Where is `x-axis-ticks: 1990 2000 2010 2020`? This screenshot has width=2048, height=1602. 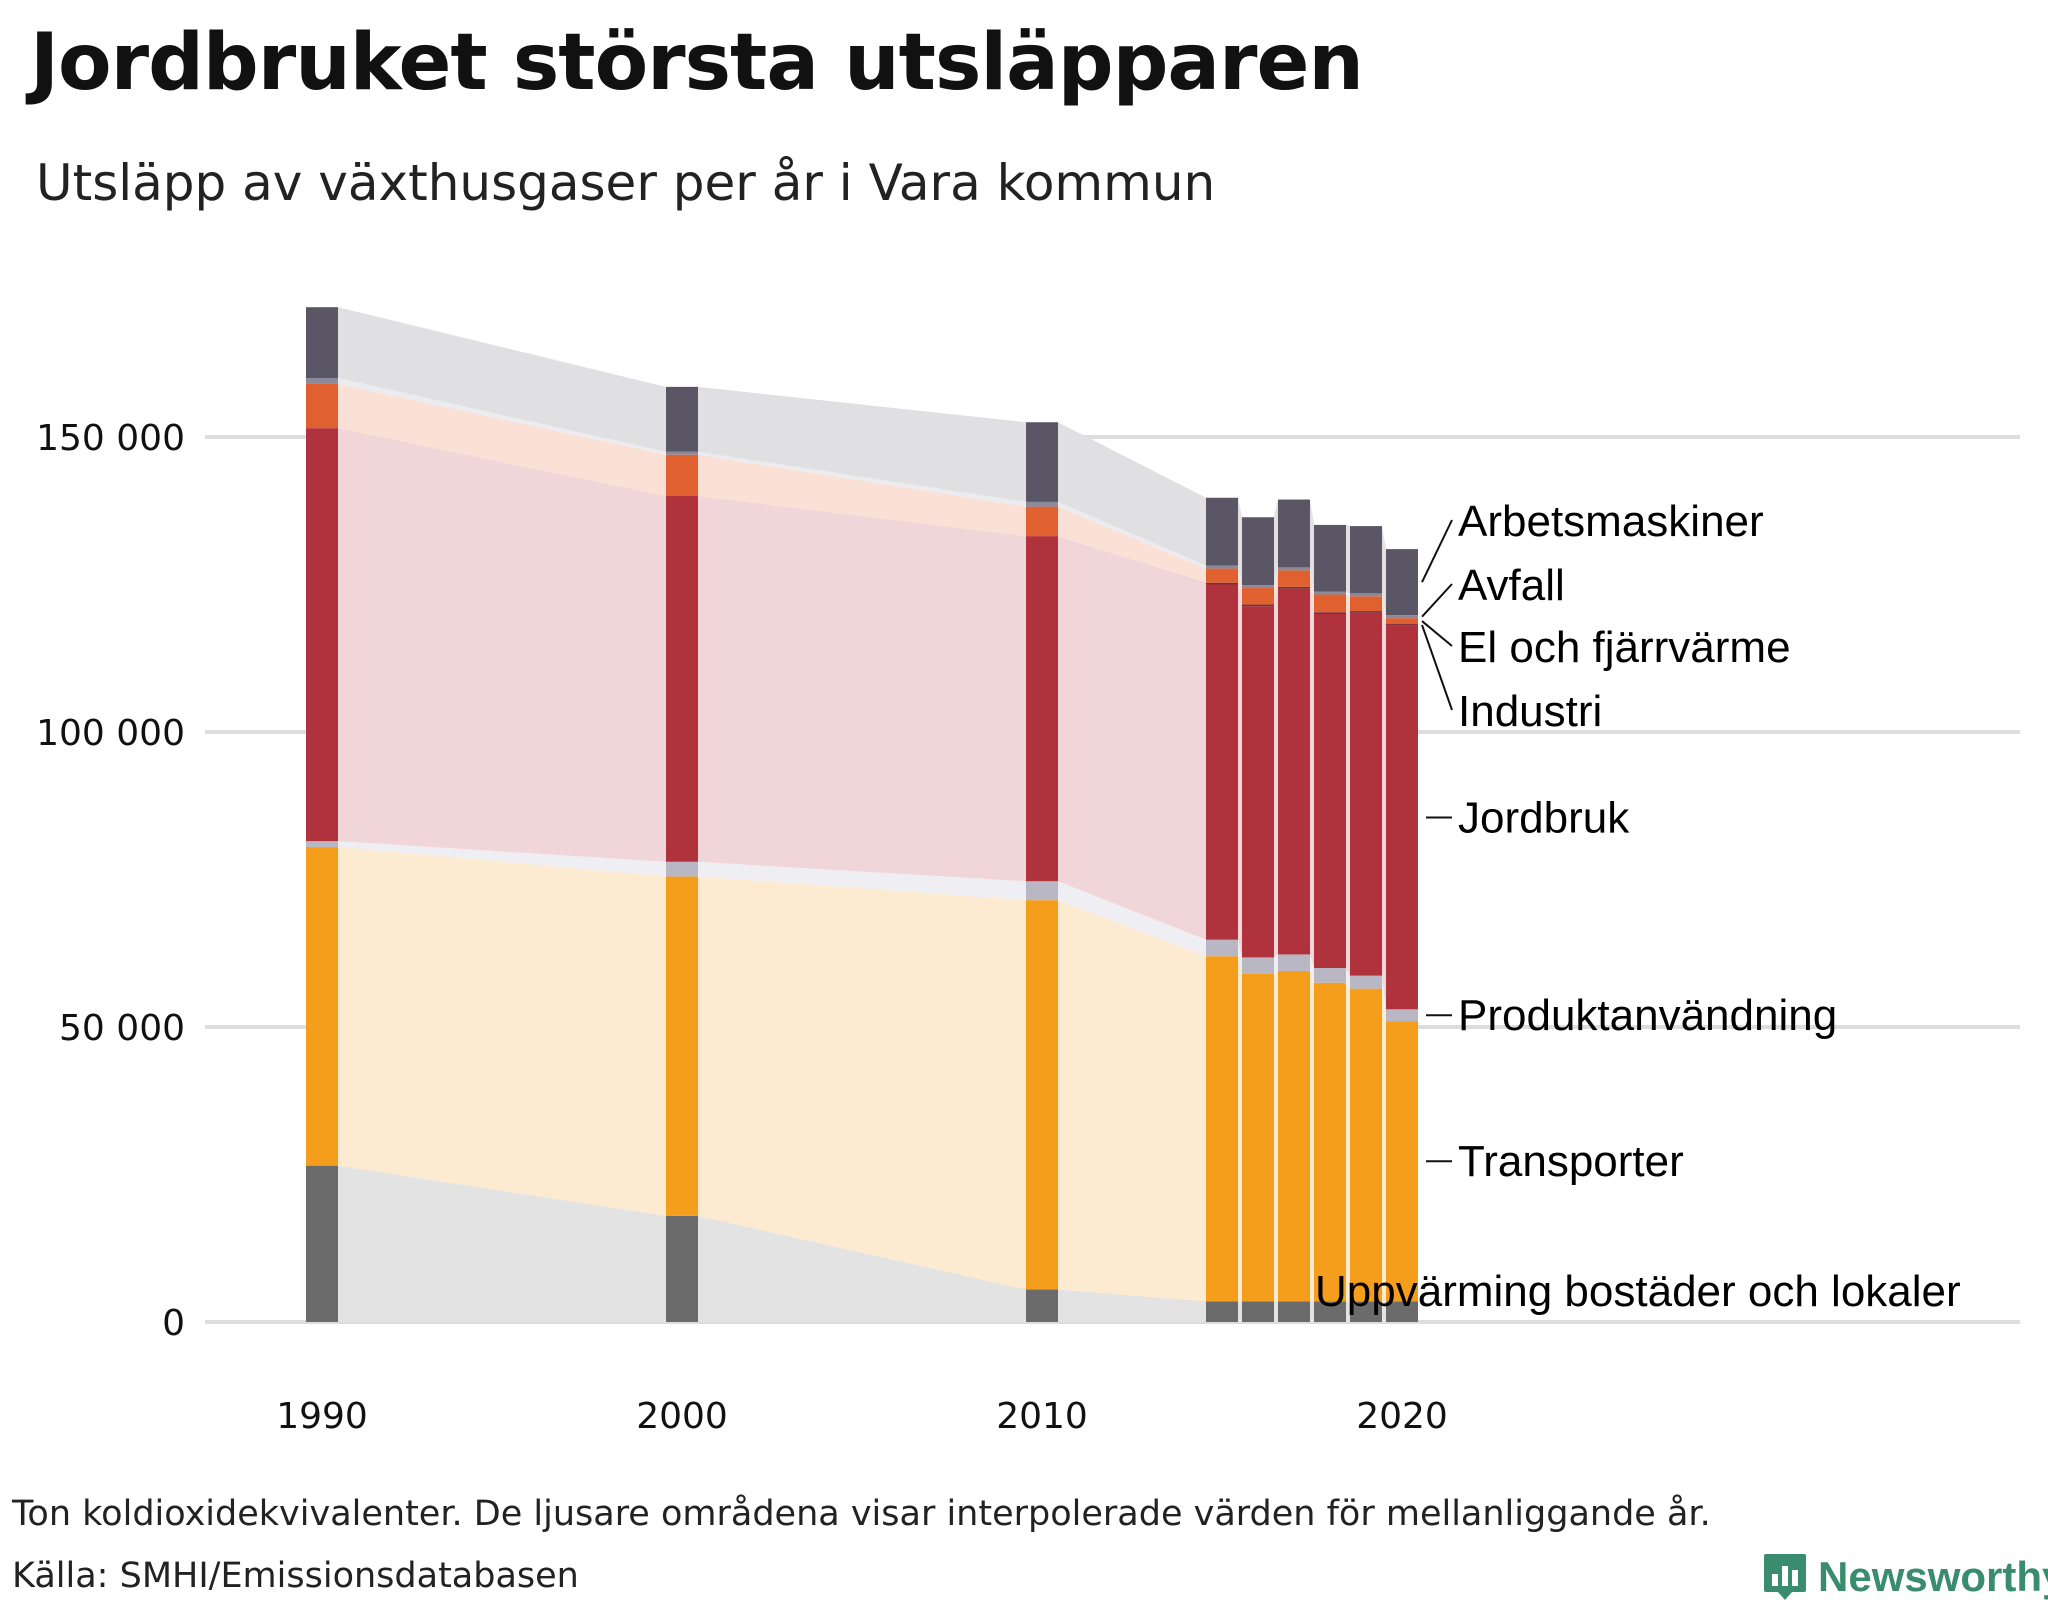
x-axis-ticks: 1990 2000 2010 2020 is located at coordinates (862, 1416).